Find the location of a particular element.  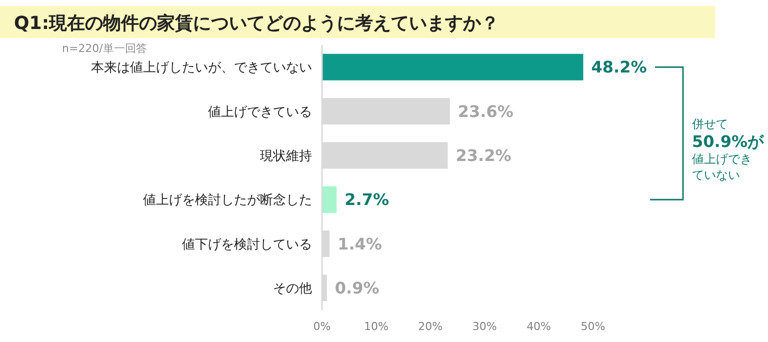

y-tick-label: 現状維持 is located at coordinates (286, 156).